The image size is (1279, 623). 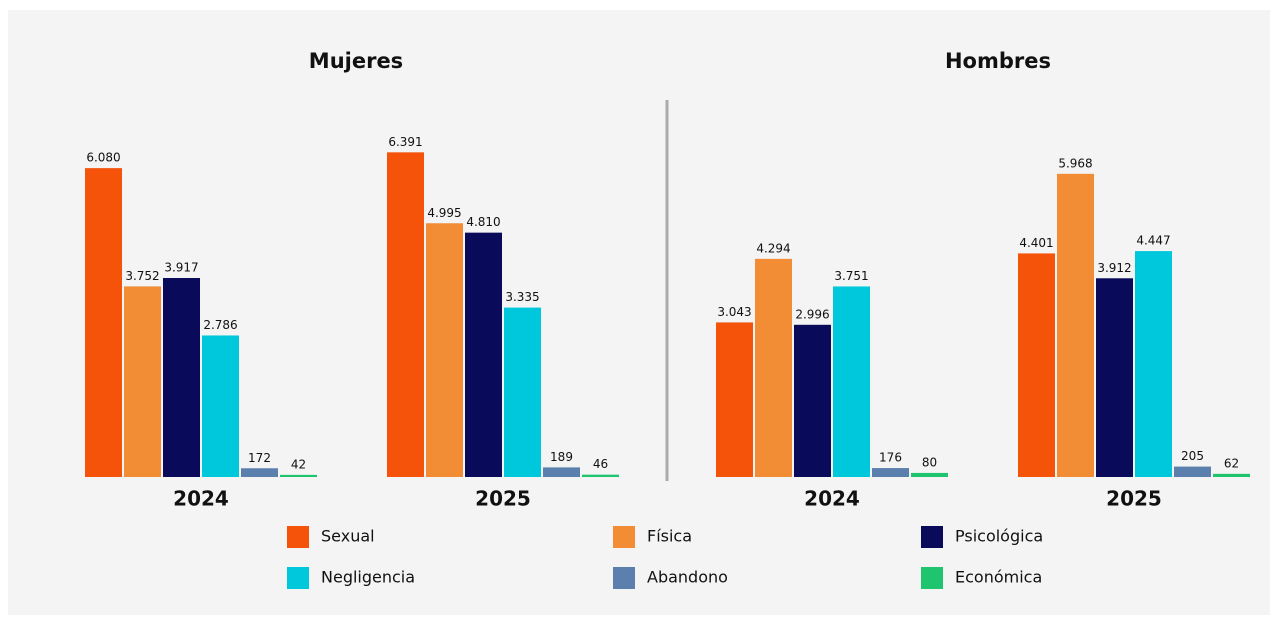 What do you see at coordinates (1114, 268) in the screenshot?
I see `value-label: 3.912` at bounding box center [1114, 268].